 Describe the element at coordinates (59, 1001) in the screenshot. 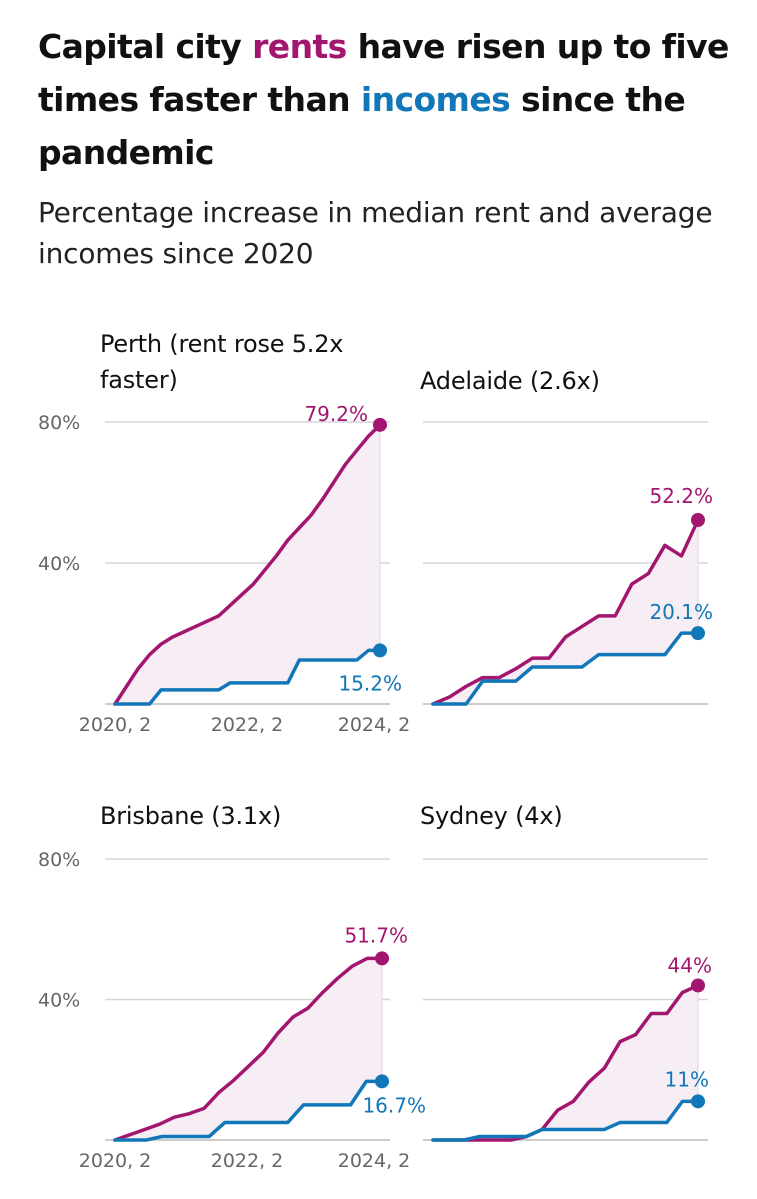

I see `y-tick-label-brisbane-1: 40%` at that location.